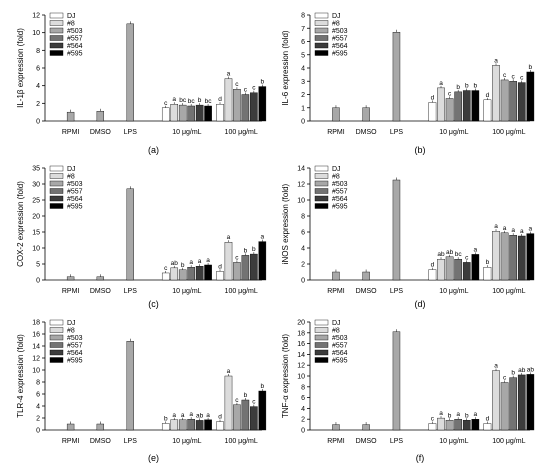  I want to click on y-tick-label: 12, so click(301, 185).